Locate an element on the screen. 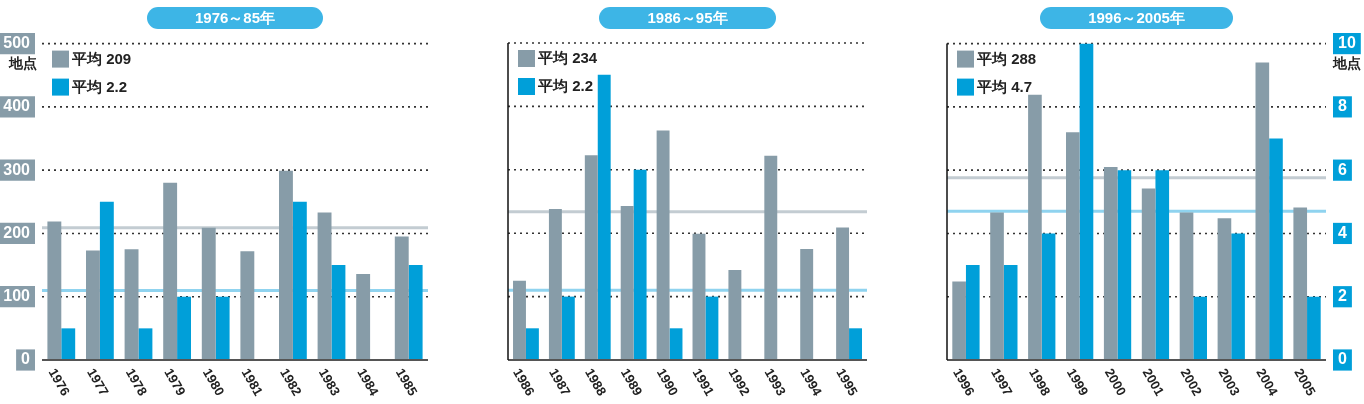  y2-tick-label: 8 is located at coordinates (1342, 106).